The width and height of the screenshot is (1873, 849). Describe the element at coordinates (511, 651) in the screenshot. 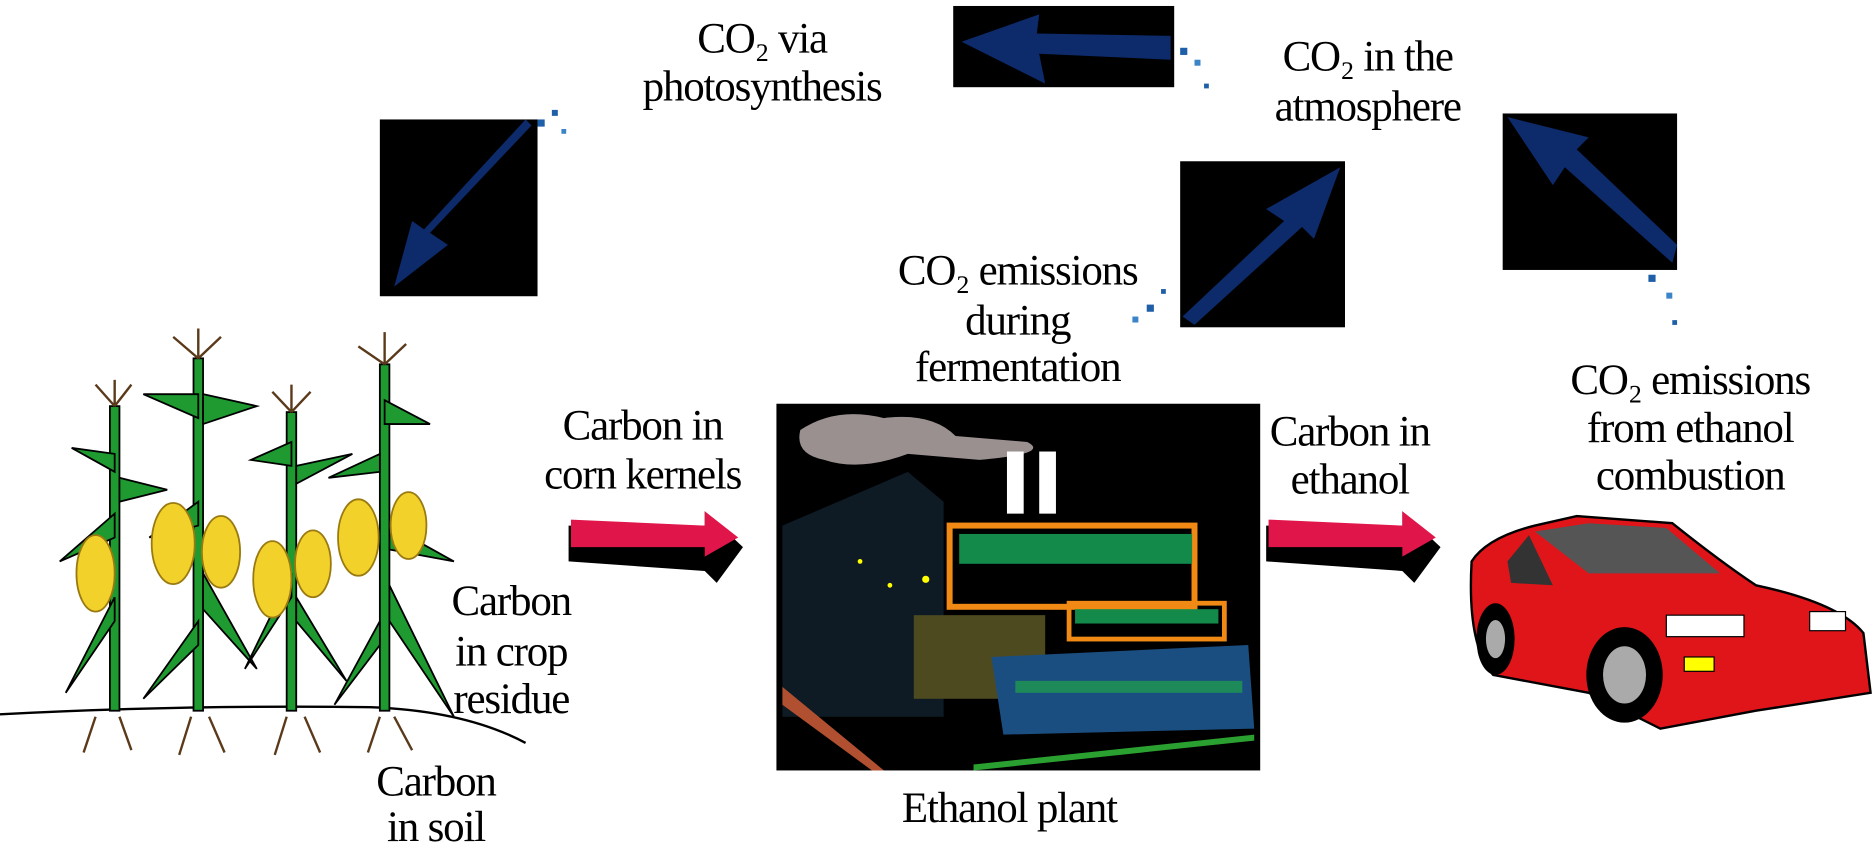

I see `label-line: in crop` at that location.